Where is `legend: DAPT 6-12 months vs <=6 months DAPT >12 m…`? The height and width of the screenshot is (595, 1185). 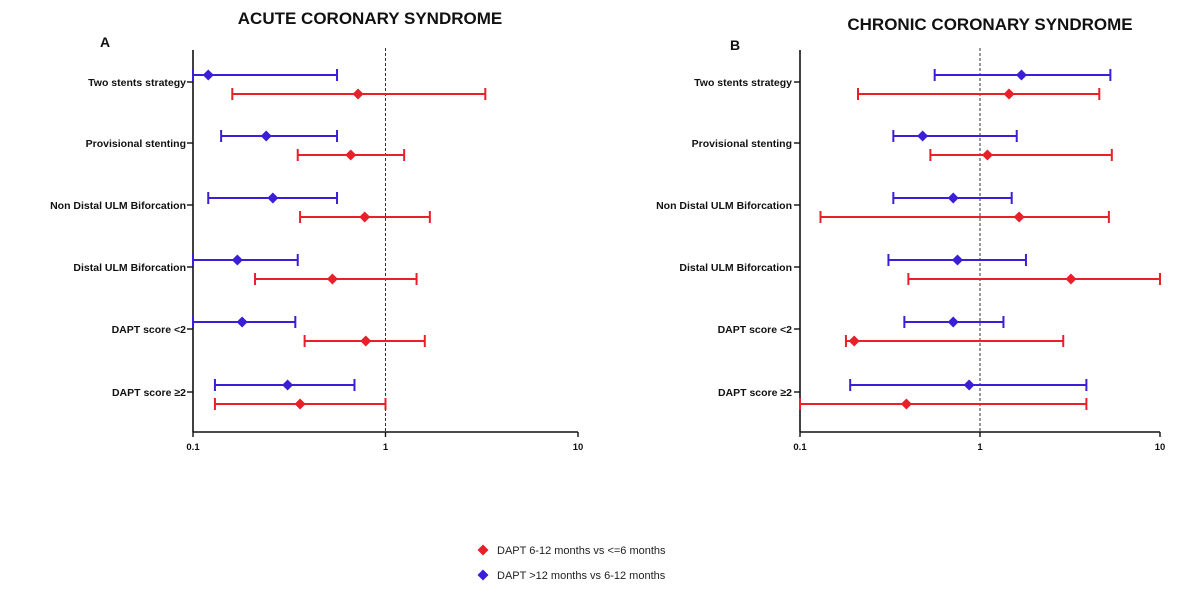
legend: DAPT 6-12 months vs <=6 months DAPT >12 m… is located at coordinates (571, 563).